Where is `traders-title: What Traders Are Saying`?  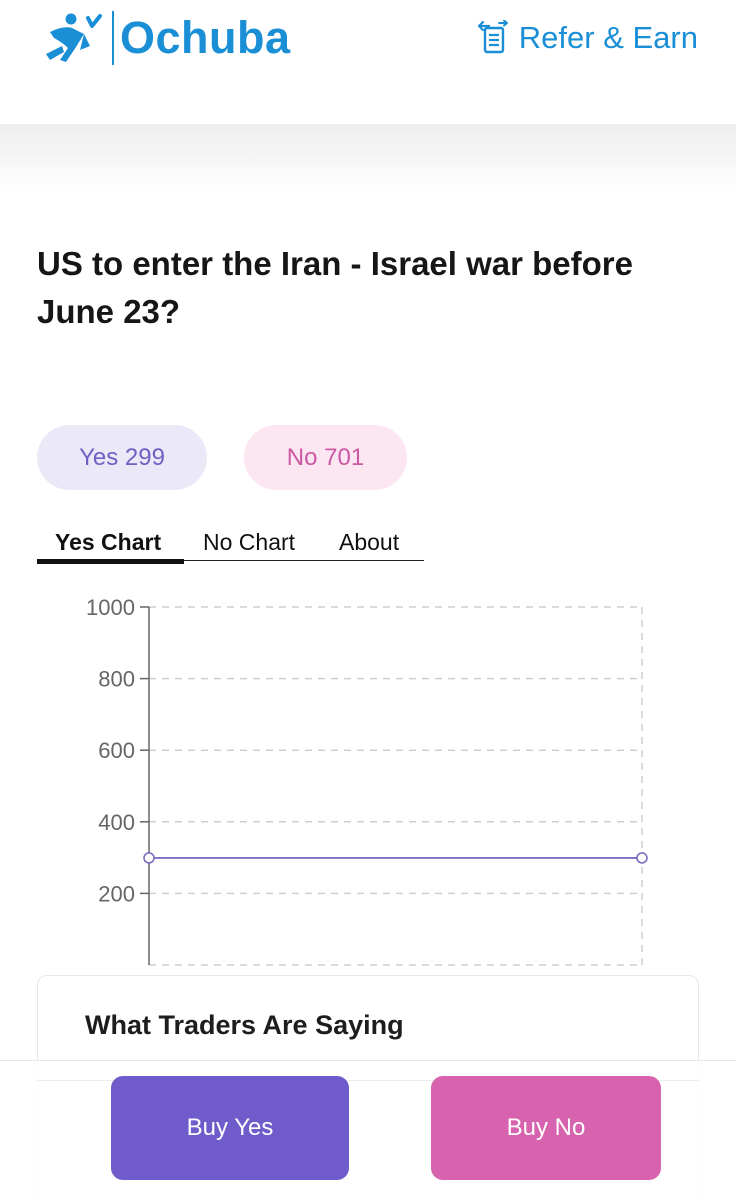
traders-title: What Traders Are Saying is located at coordinates (244, 1025).